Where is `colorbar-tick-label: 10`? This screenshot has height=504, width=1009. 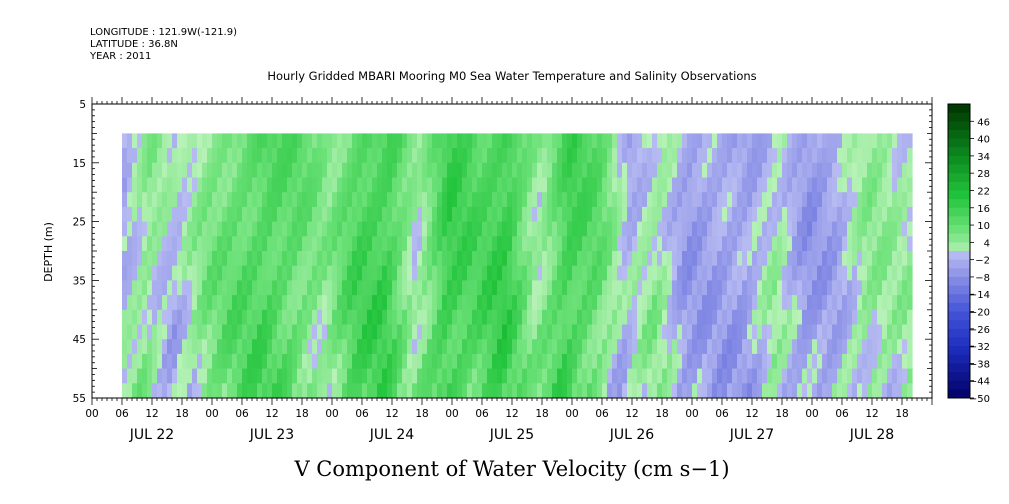 colorbar-tick-label: 10 is located at coordinates (983, 226).